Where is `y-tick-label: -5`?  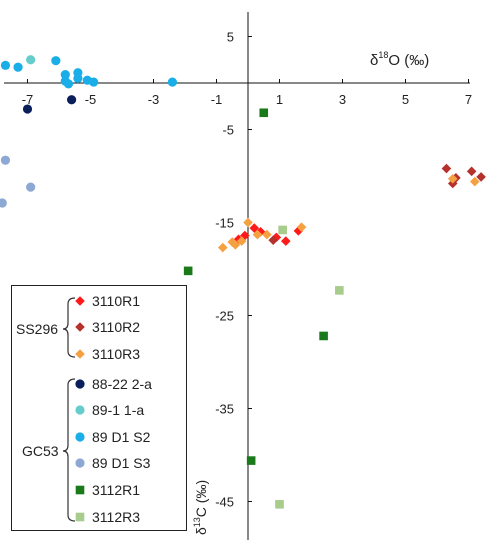
y-tick-label: -5 is located at coordinates (228, 130).